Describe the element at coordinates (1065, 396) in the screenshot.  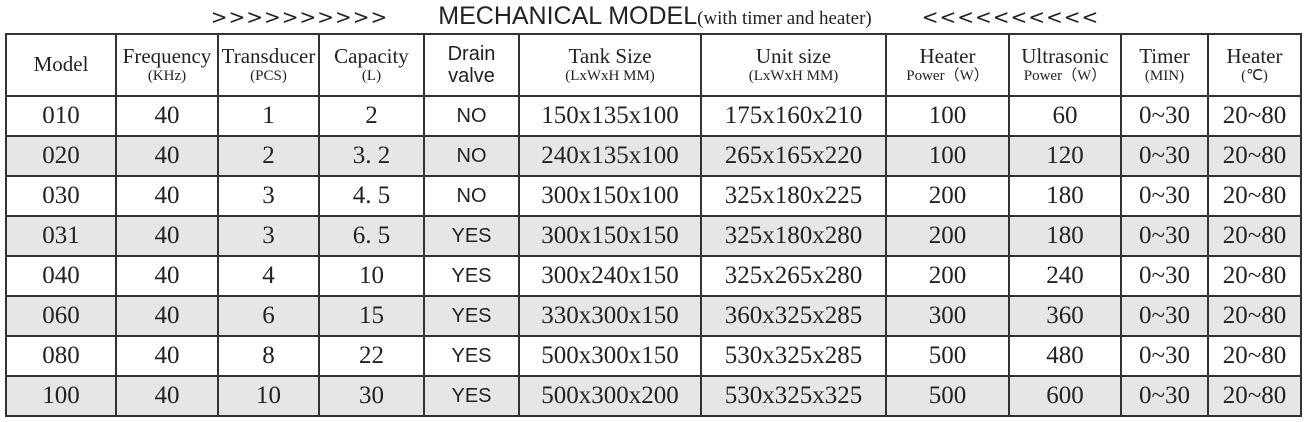
I see `cell: 600` at that location.